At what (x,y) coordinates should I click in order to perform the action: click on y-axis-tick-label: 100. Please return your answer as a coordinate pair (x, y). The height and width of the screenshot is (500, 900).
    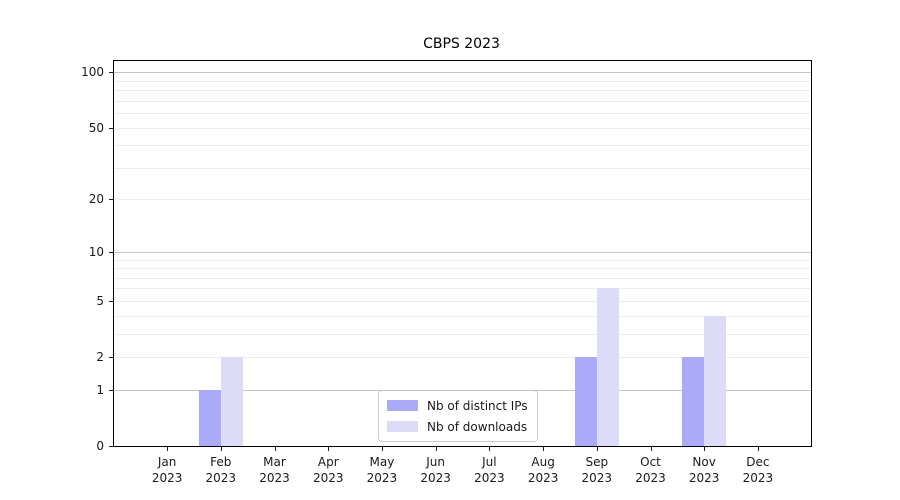
    Looking at the image, I should click on (92, 72).